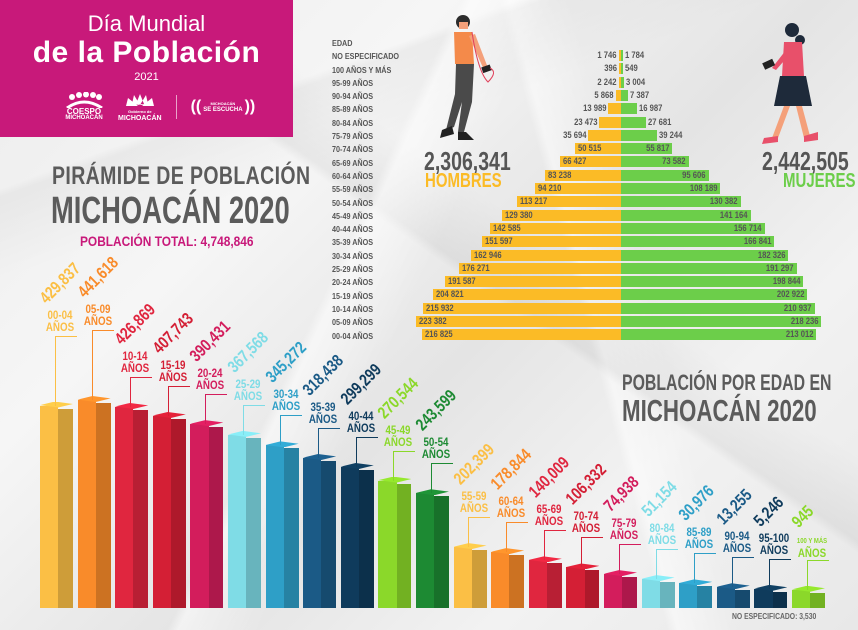 This screenshot has height=630, width=858. What do you see at coordinates (353, 122) in the screenshot?
I see `age-label: 80-84 AÑOS` at bounding box center [353, 122].